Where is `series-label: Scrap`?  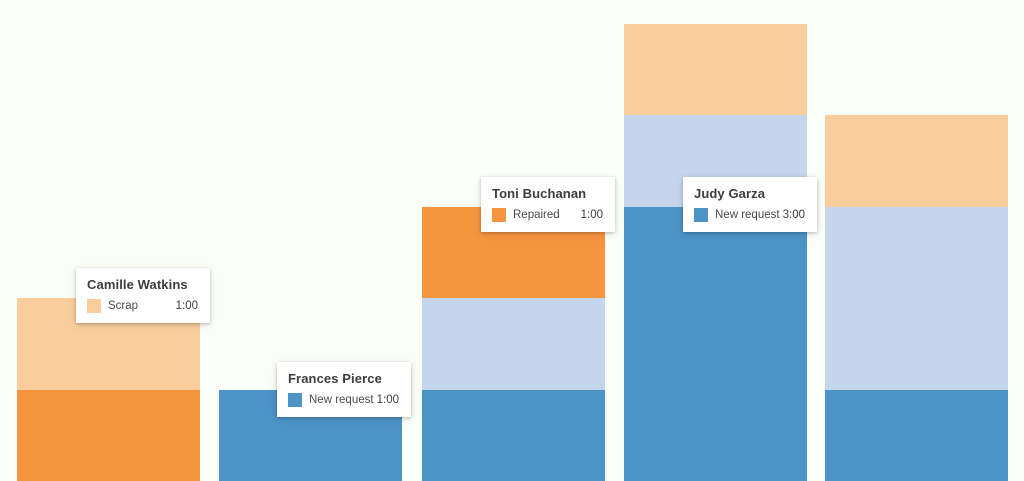
series-label: Scrap is located at coordinates (123, 306).